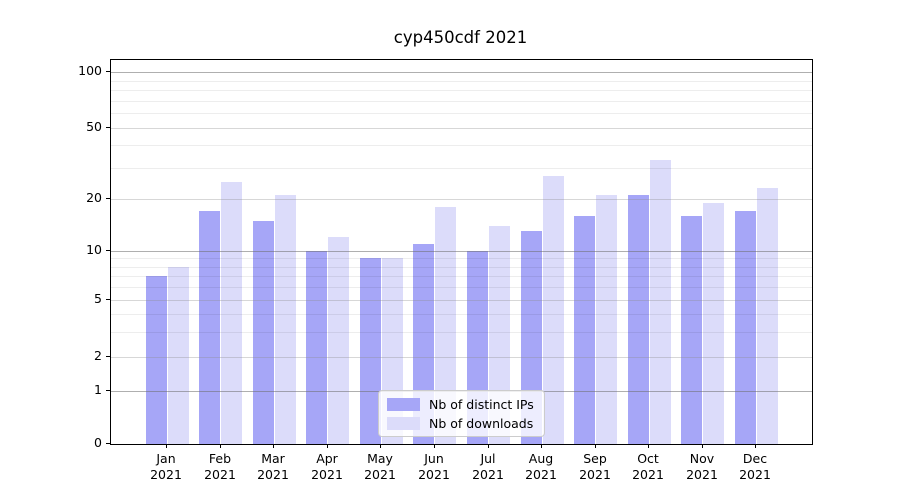 Image resolution: width=900 pixels, height=500 pixels. I want to click on bar-mar-distinct-ips, so click(263, 332).